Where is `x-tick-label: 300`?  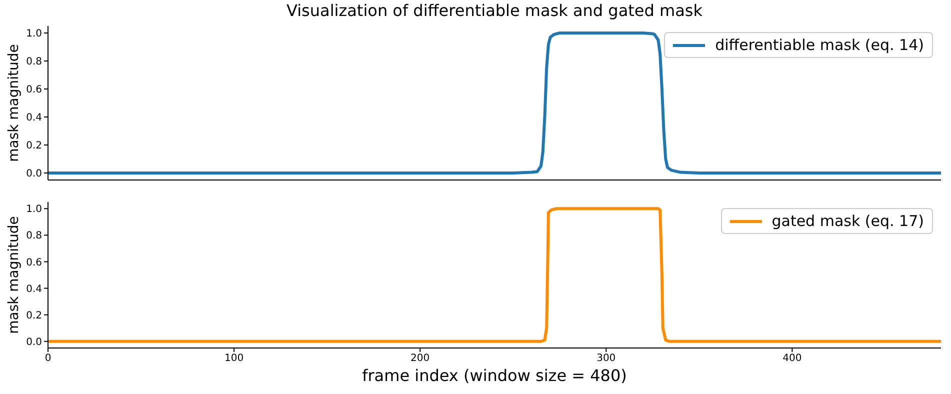
x-tick-label: 300 is located at coordinates (606, 358).